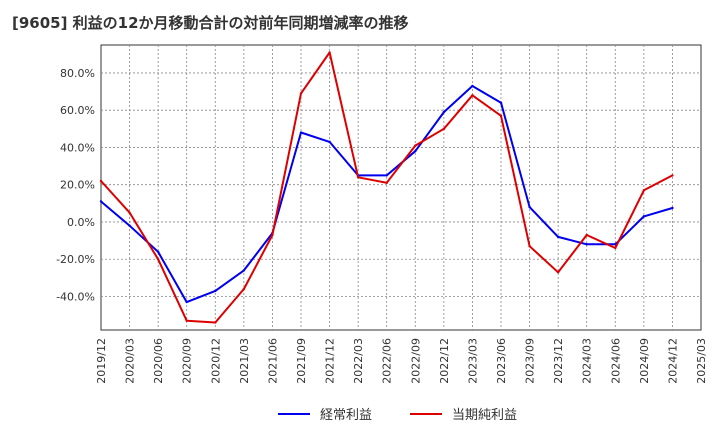 The height and width of the screenshot is (440, 720). I want to click on x-tick-label: 2020/06, so click(158, 361).